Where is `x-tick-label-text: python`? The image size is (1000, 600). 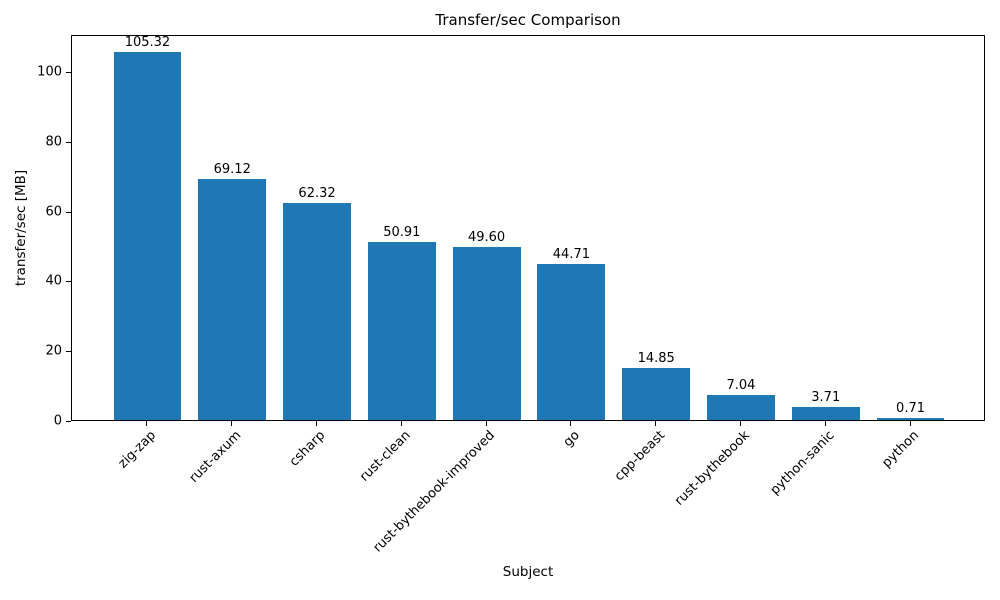 x-tick-label-text: python is located at coordinates (901, 449).